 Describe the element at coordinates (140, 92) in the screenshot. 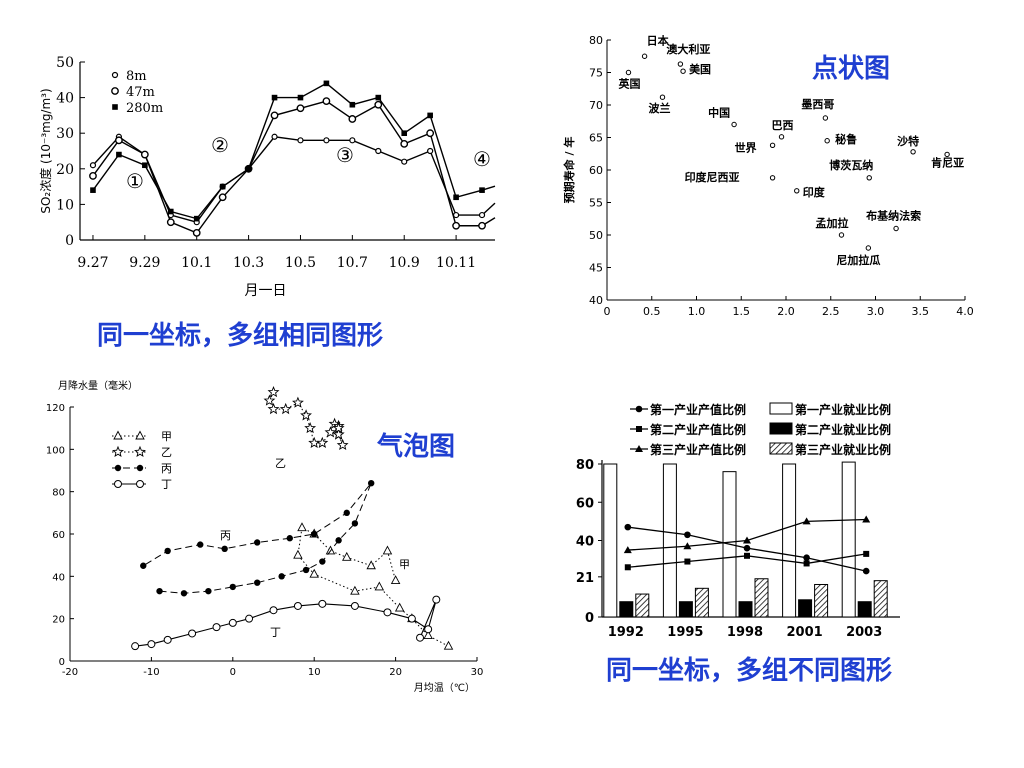

I see `legend-label-47m: 47m` at that location.